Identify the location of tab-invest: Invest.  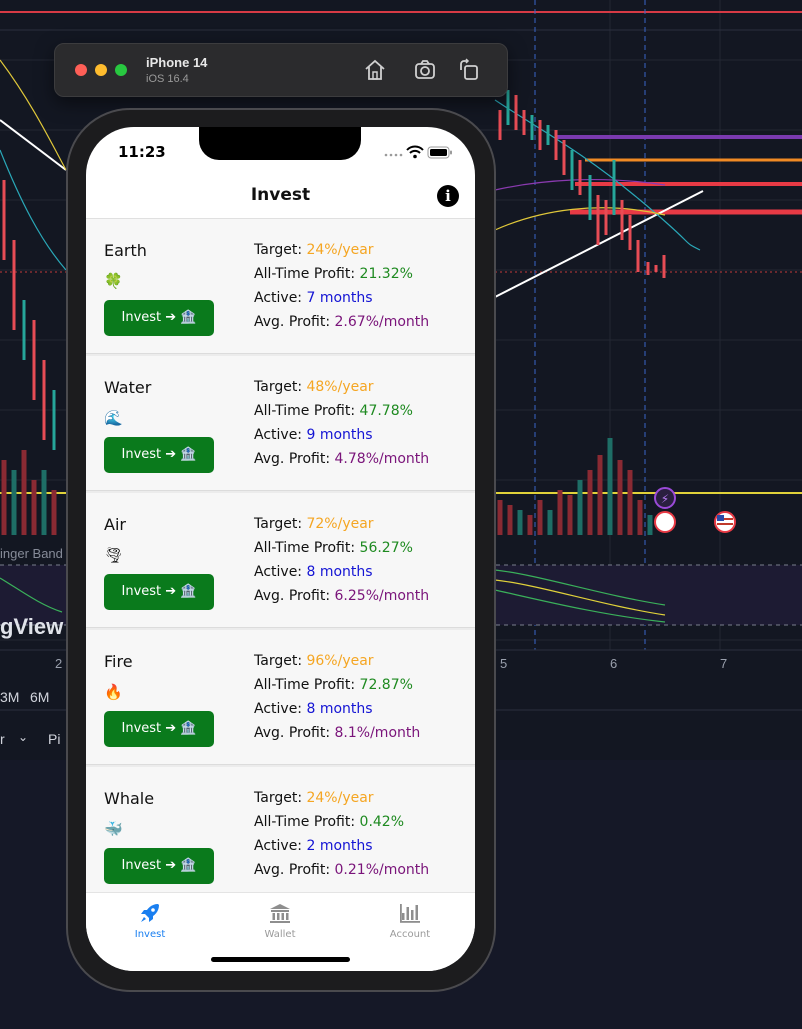
(150, 920).